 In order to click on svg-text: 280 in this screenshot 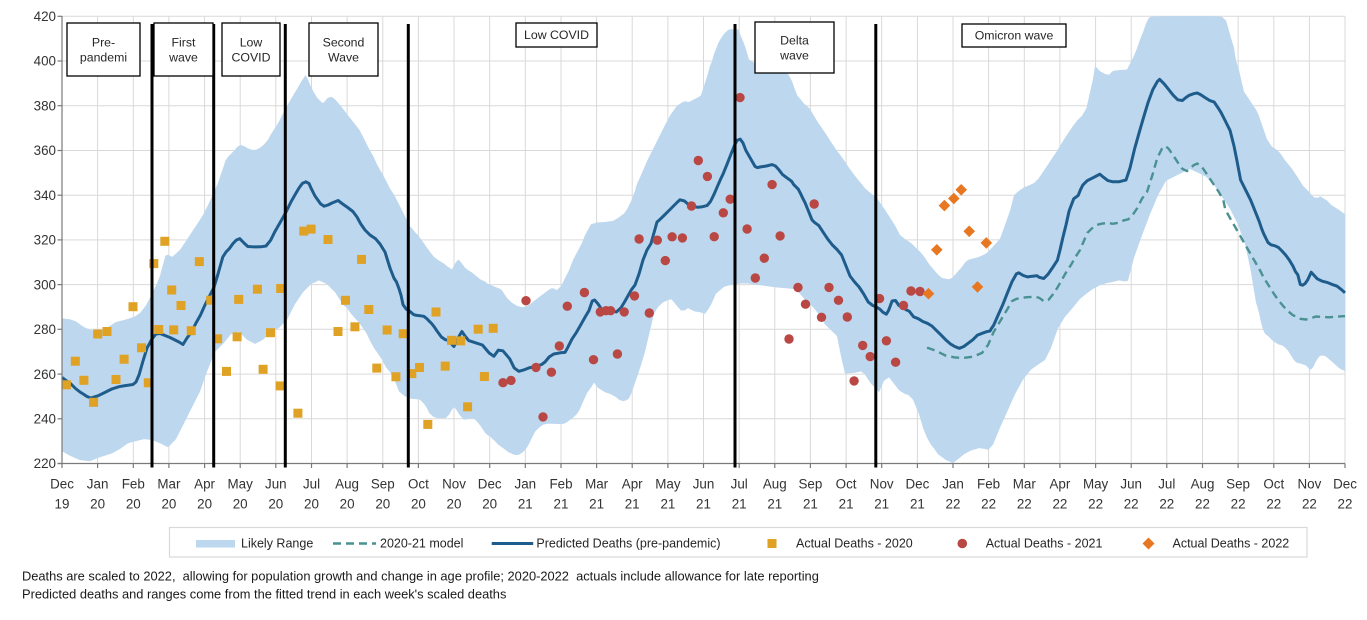, I will do `click(45, 329)`.